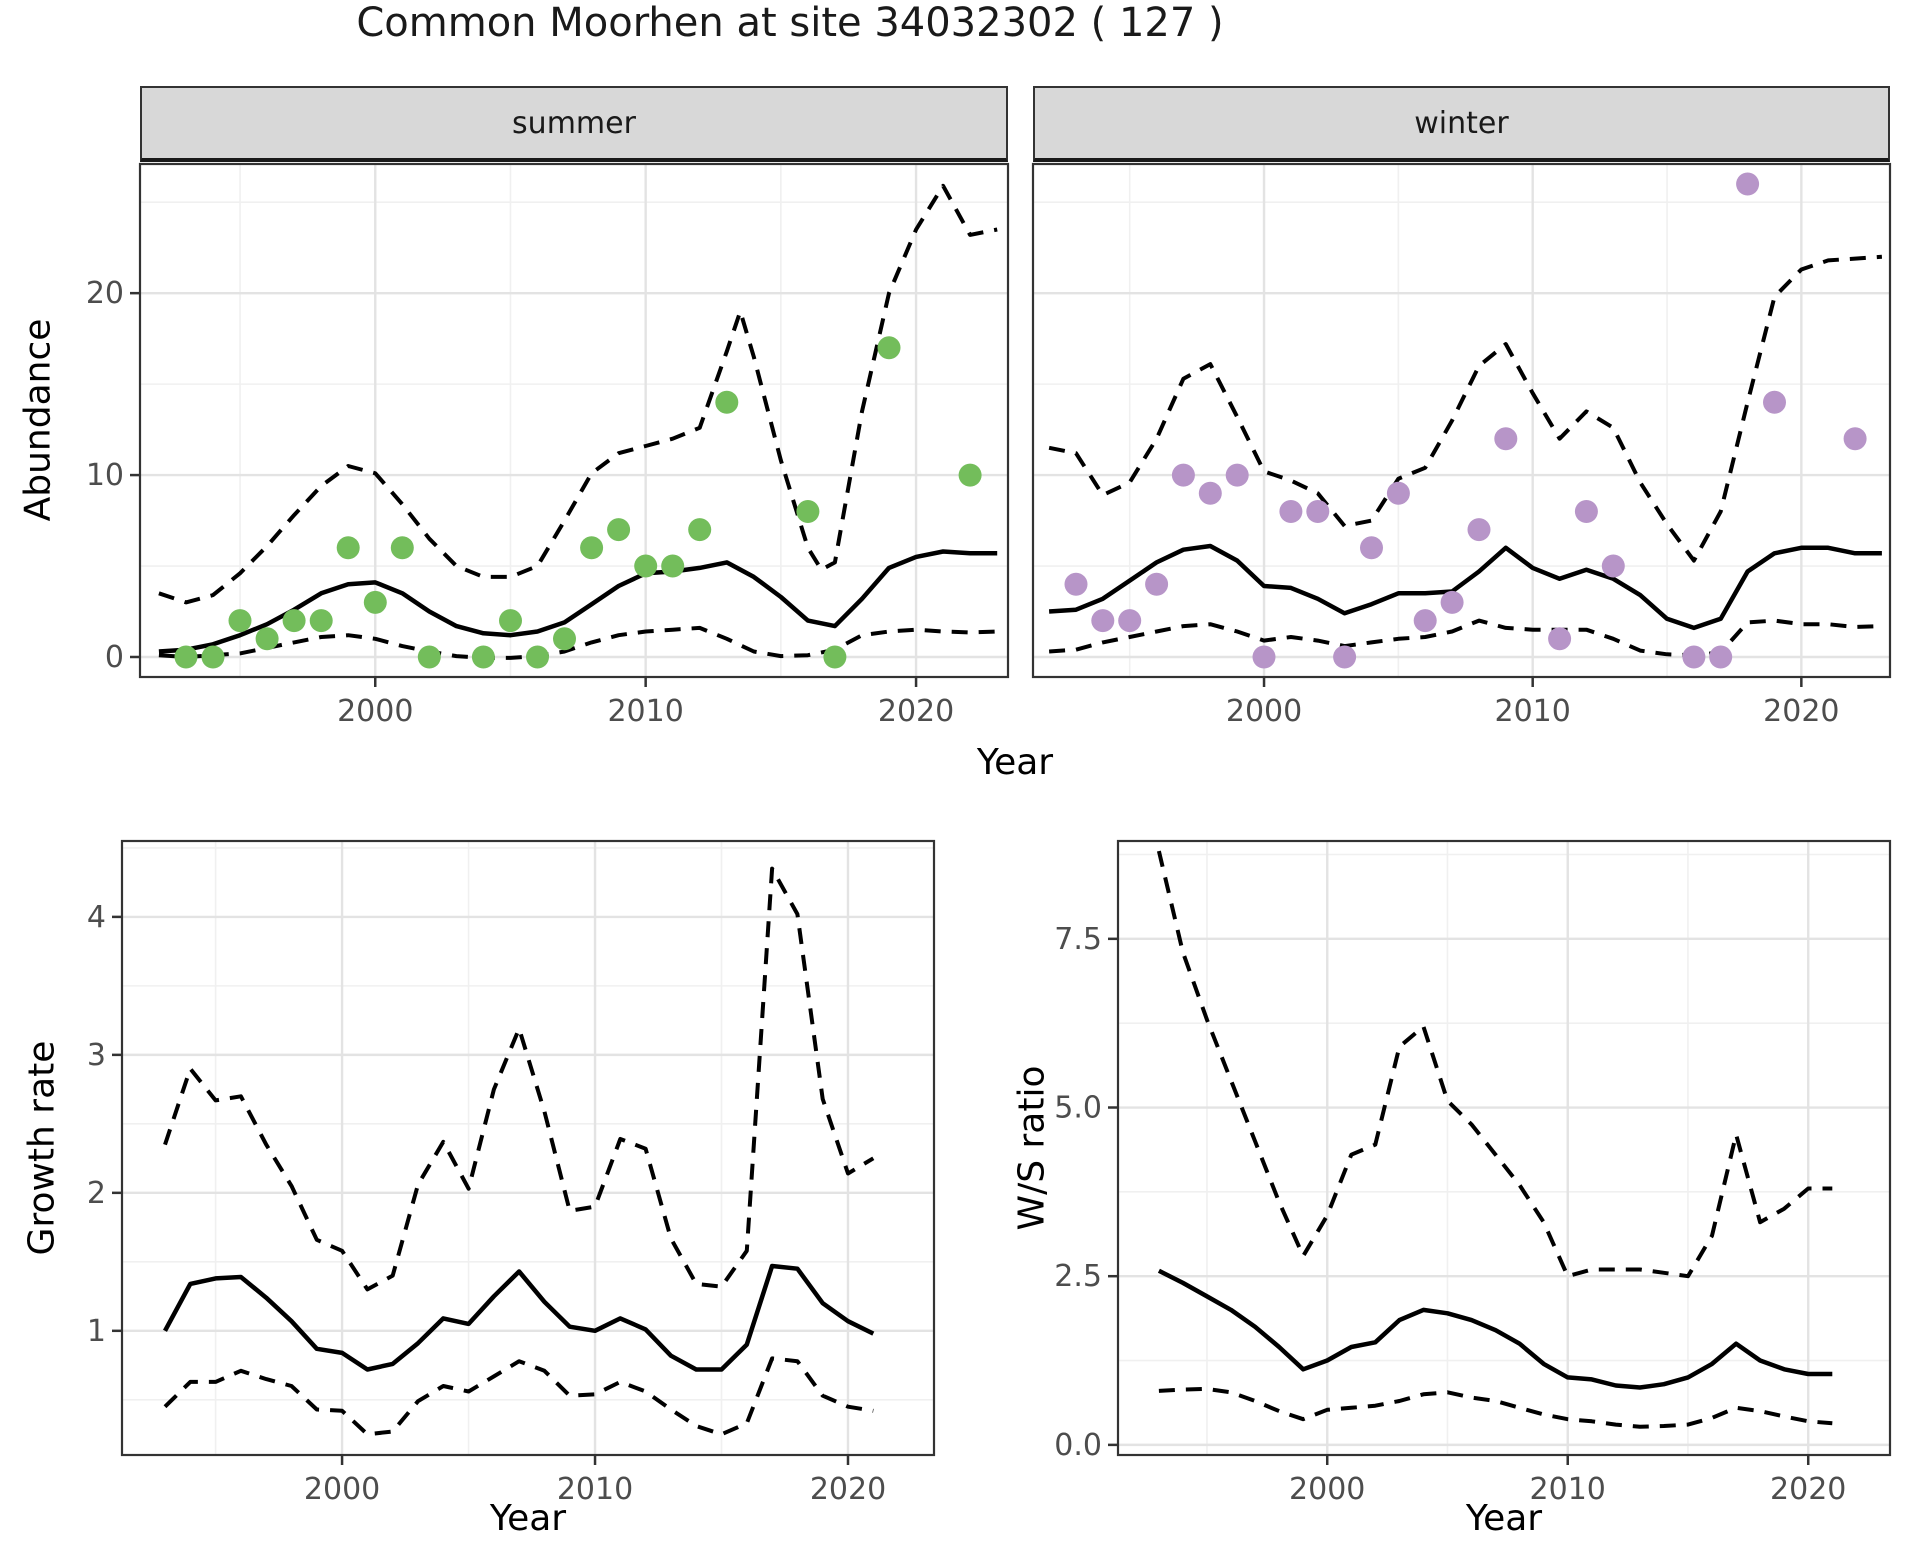  What do you see at coordinates (528, 1518) in the screenshot?
I see `x-axis-title-year-growth: Year` at bounding box center [528, 1518].